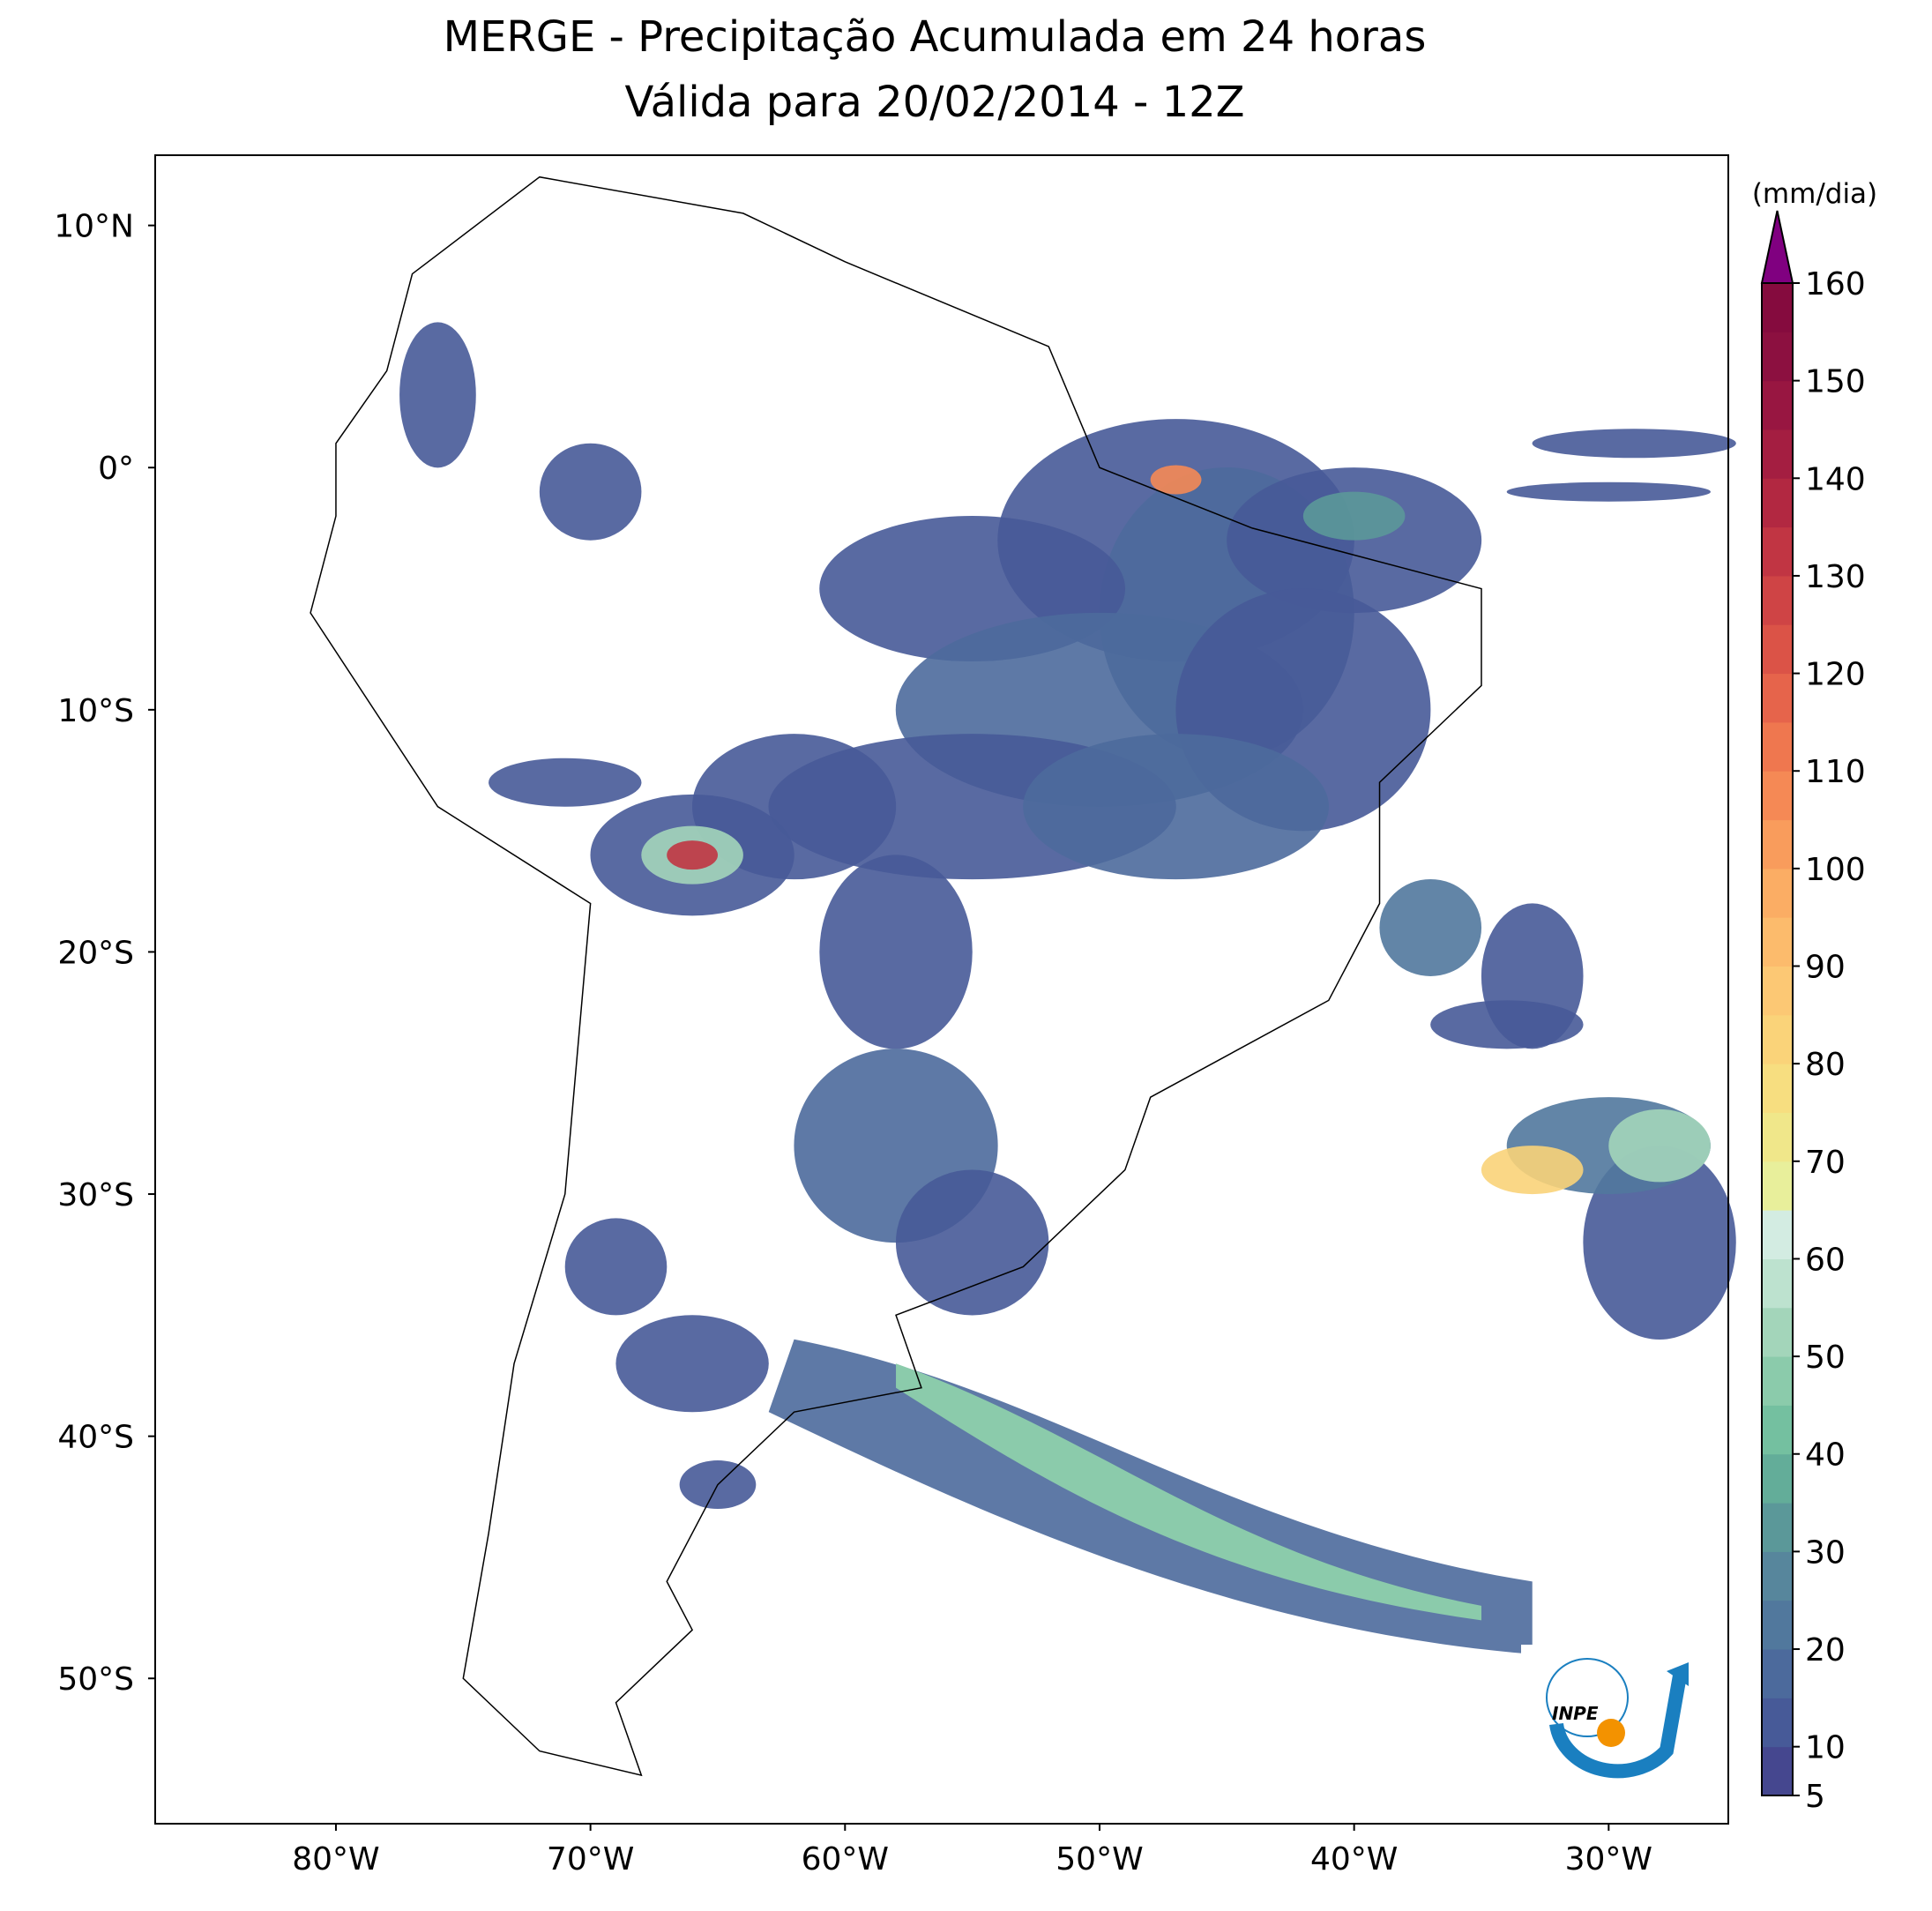 The height and width of the screenshot is (1911, 1932). I want to click on y-tick-label: 0°, so click(116, 469).